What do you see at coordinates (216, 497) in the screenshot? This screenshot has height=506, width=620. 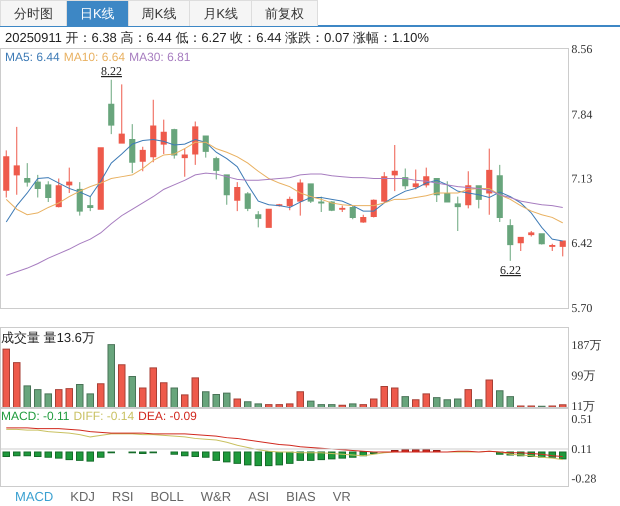 I see `text: W&R` at bounding box center [216, 497].